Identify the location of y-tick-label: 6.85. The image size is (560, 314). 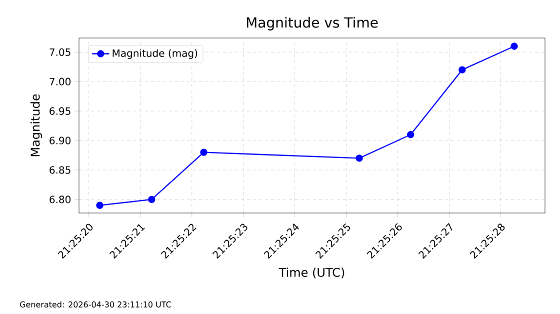
(60, 170).